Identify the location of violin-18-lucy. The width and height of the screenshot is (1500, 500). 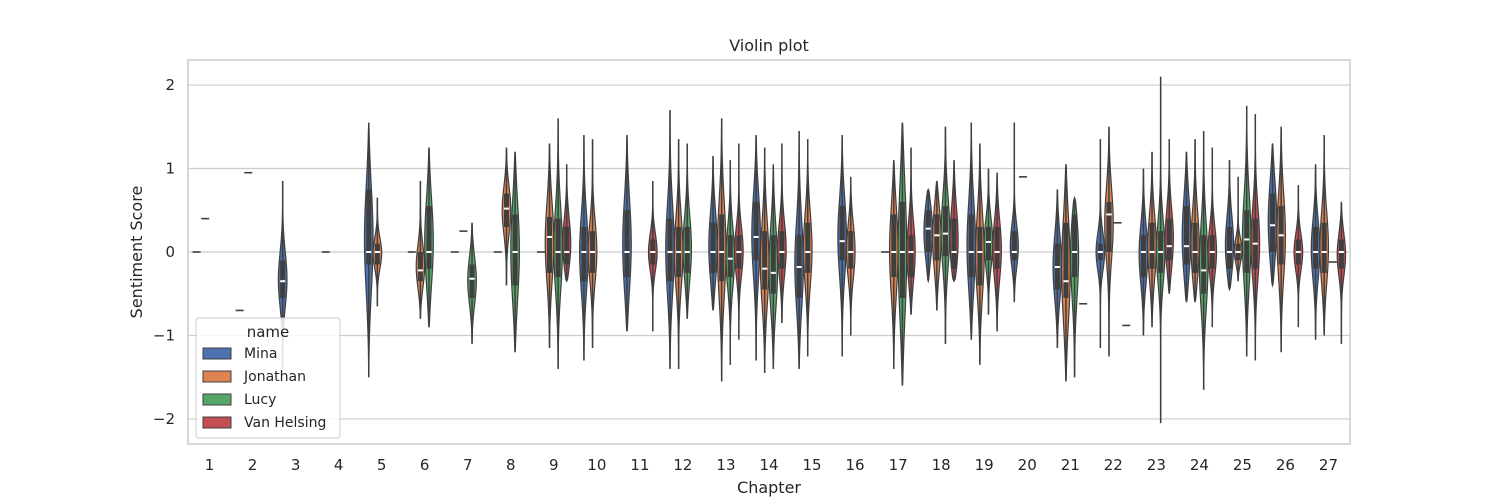
(945, 235).